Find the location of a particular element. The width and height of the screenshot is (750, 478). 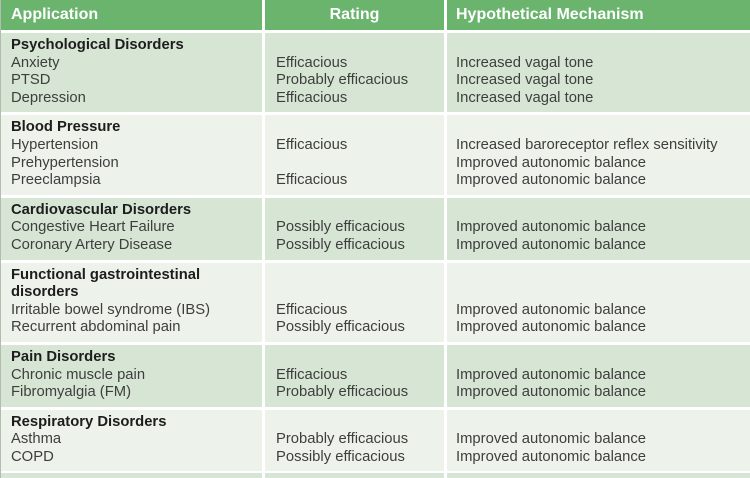

band-sliver-col2 is located at coordinates (354, 475).